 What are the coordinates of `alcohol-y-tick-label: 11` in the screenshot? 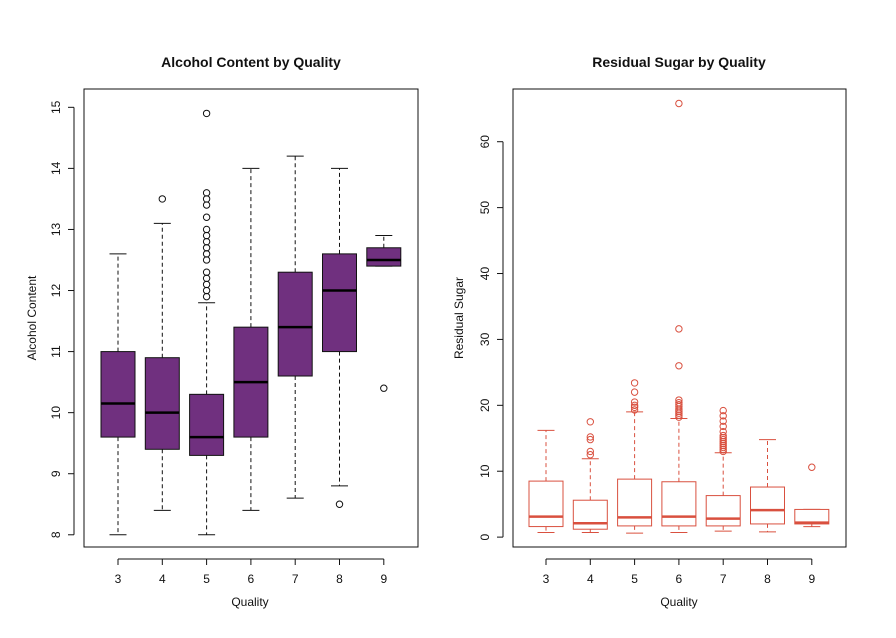 It's located at (56, 351).